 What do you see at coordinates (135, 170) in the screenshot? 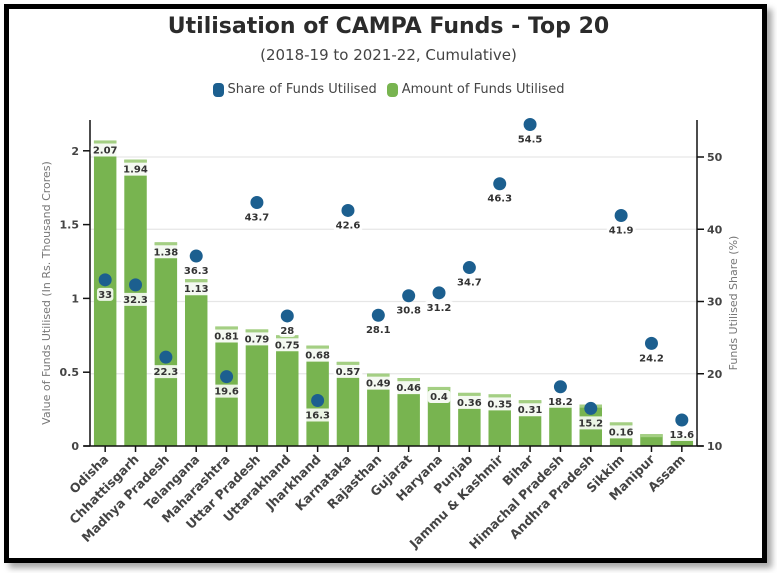
I see `bar-value-label: 1.94` at bounding box center [135, 170].